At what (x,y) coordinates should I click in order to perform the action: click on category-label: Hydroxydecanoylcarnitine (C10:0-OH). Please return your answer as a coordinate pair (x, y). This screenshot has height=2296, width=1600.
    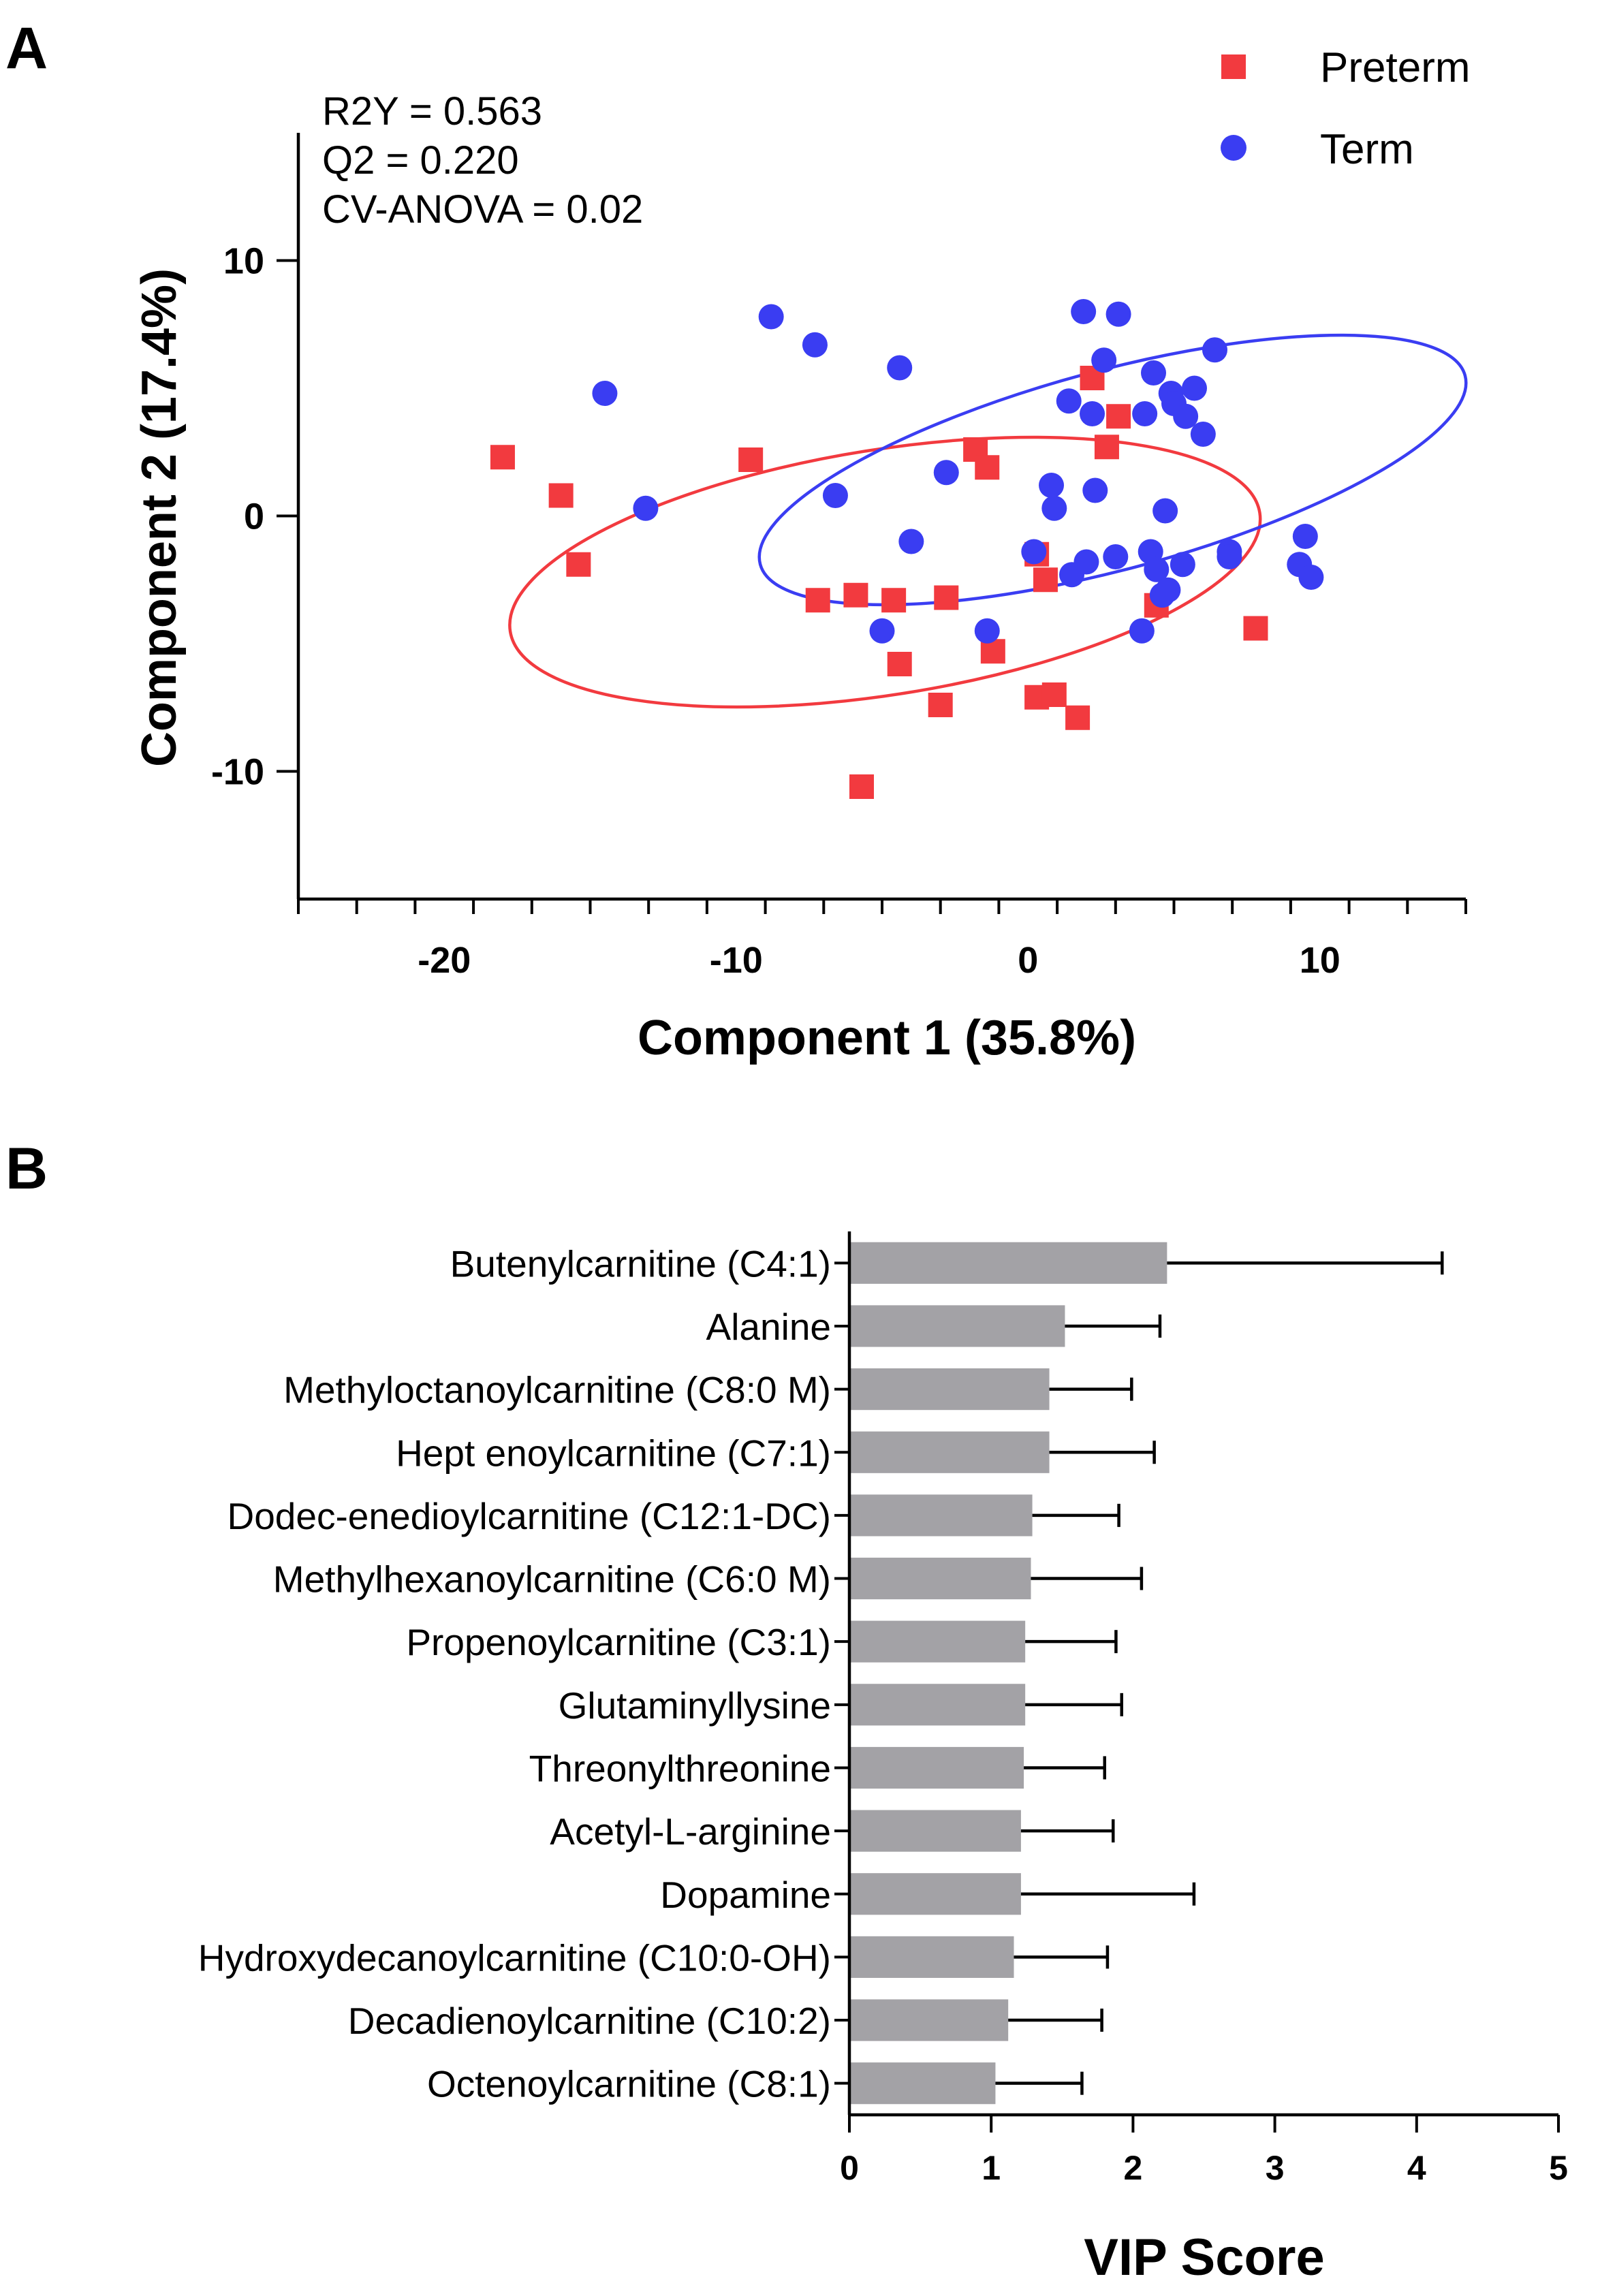
    Looking at the image, I should click on (514, 1958).